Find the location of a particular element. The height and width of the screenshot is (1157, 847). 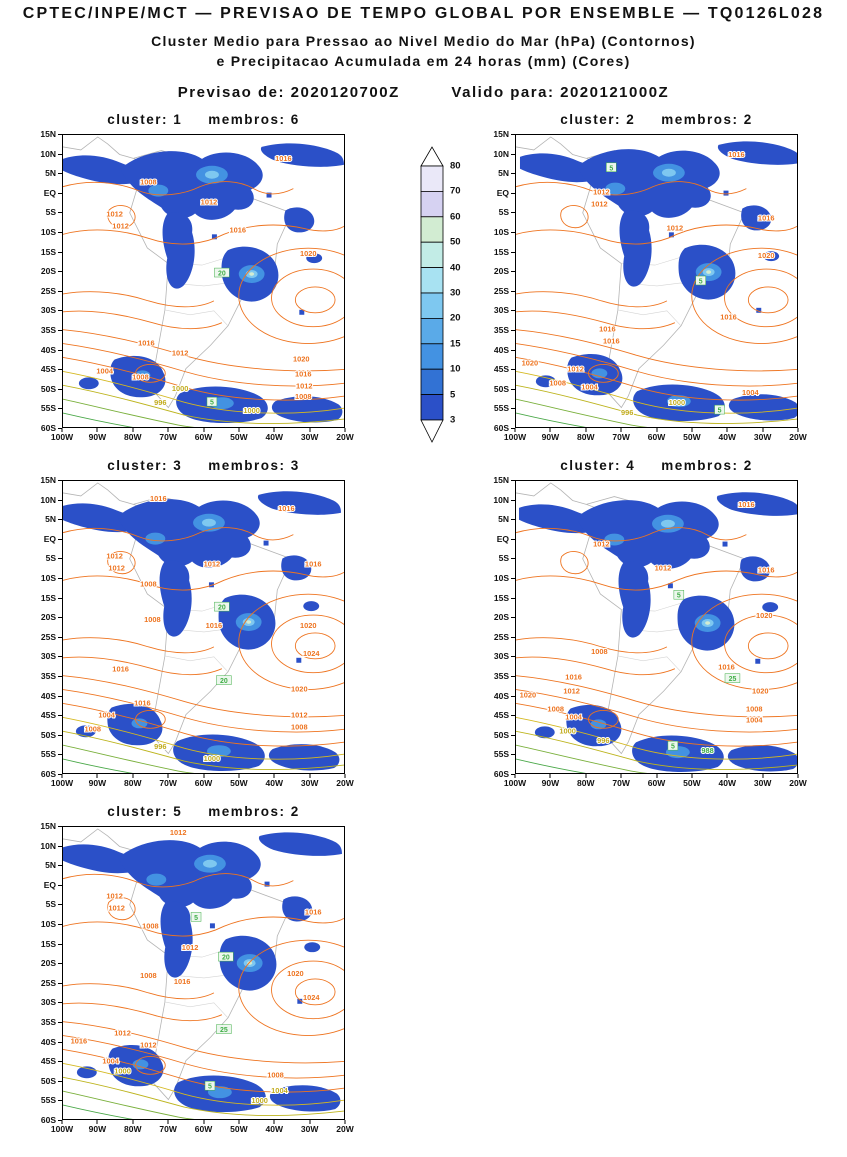

lon-tick-label: 40W is located at coordinates (274, 437).